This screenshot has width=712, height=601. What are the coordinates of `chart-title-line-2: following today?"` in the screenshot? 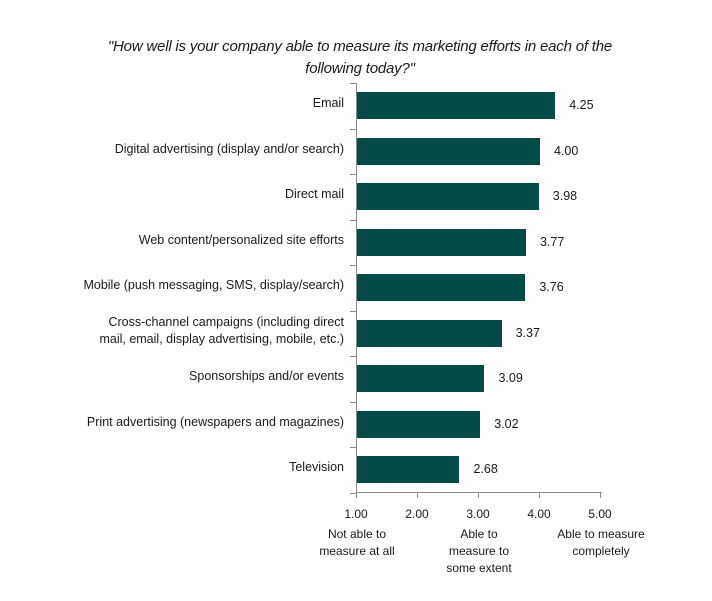 It's located at (360, 68).